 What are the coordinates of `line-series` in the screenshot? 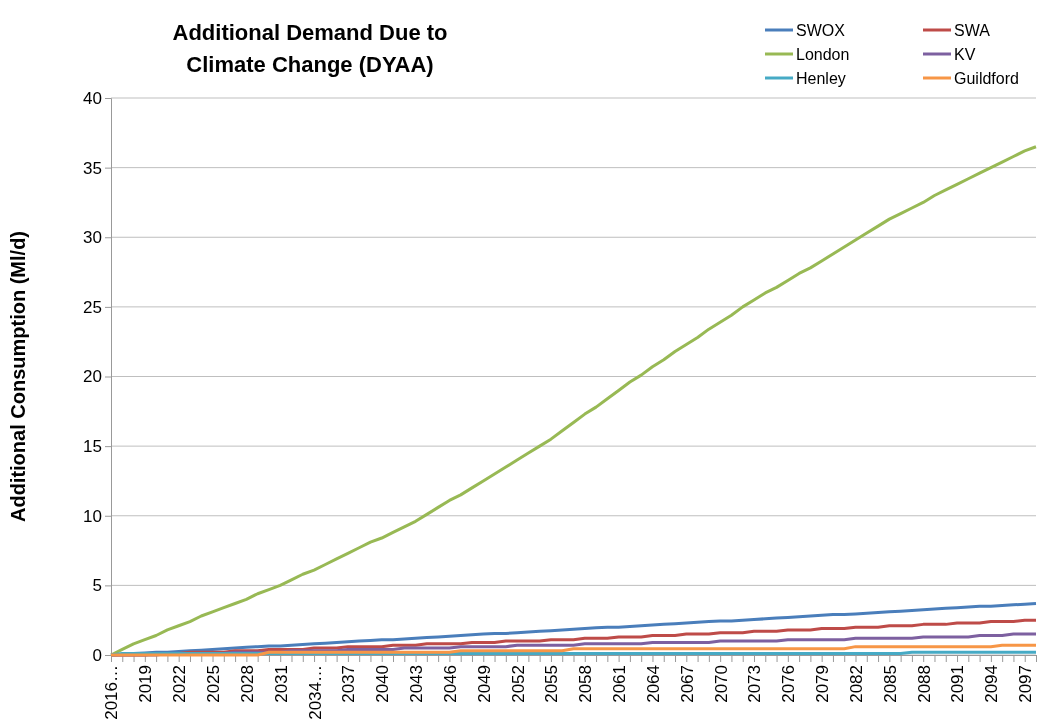 It's located at (573, 650).